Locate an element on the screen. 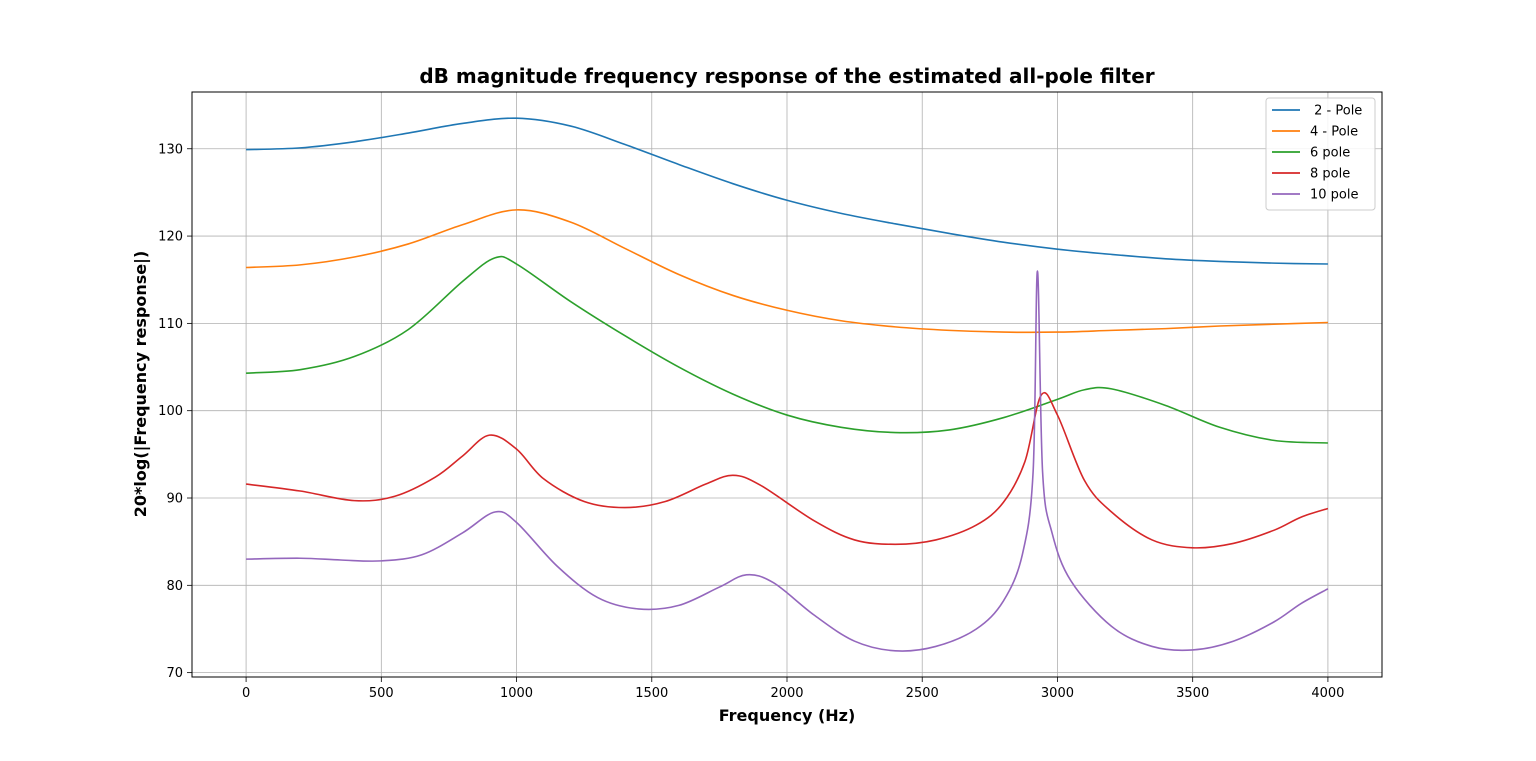  x-tick-label: 500 is located at coordinates (381, 693).